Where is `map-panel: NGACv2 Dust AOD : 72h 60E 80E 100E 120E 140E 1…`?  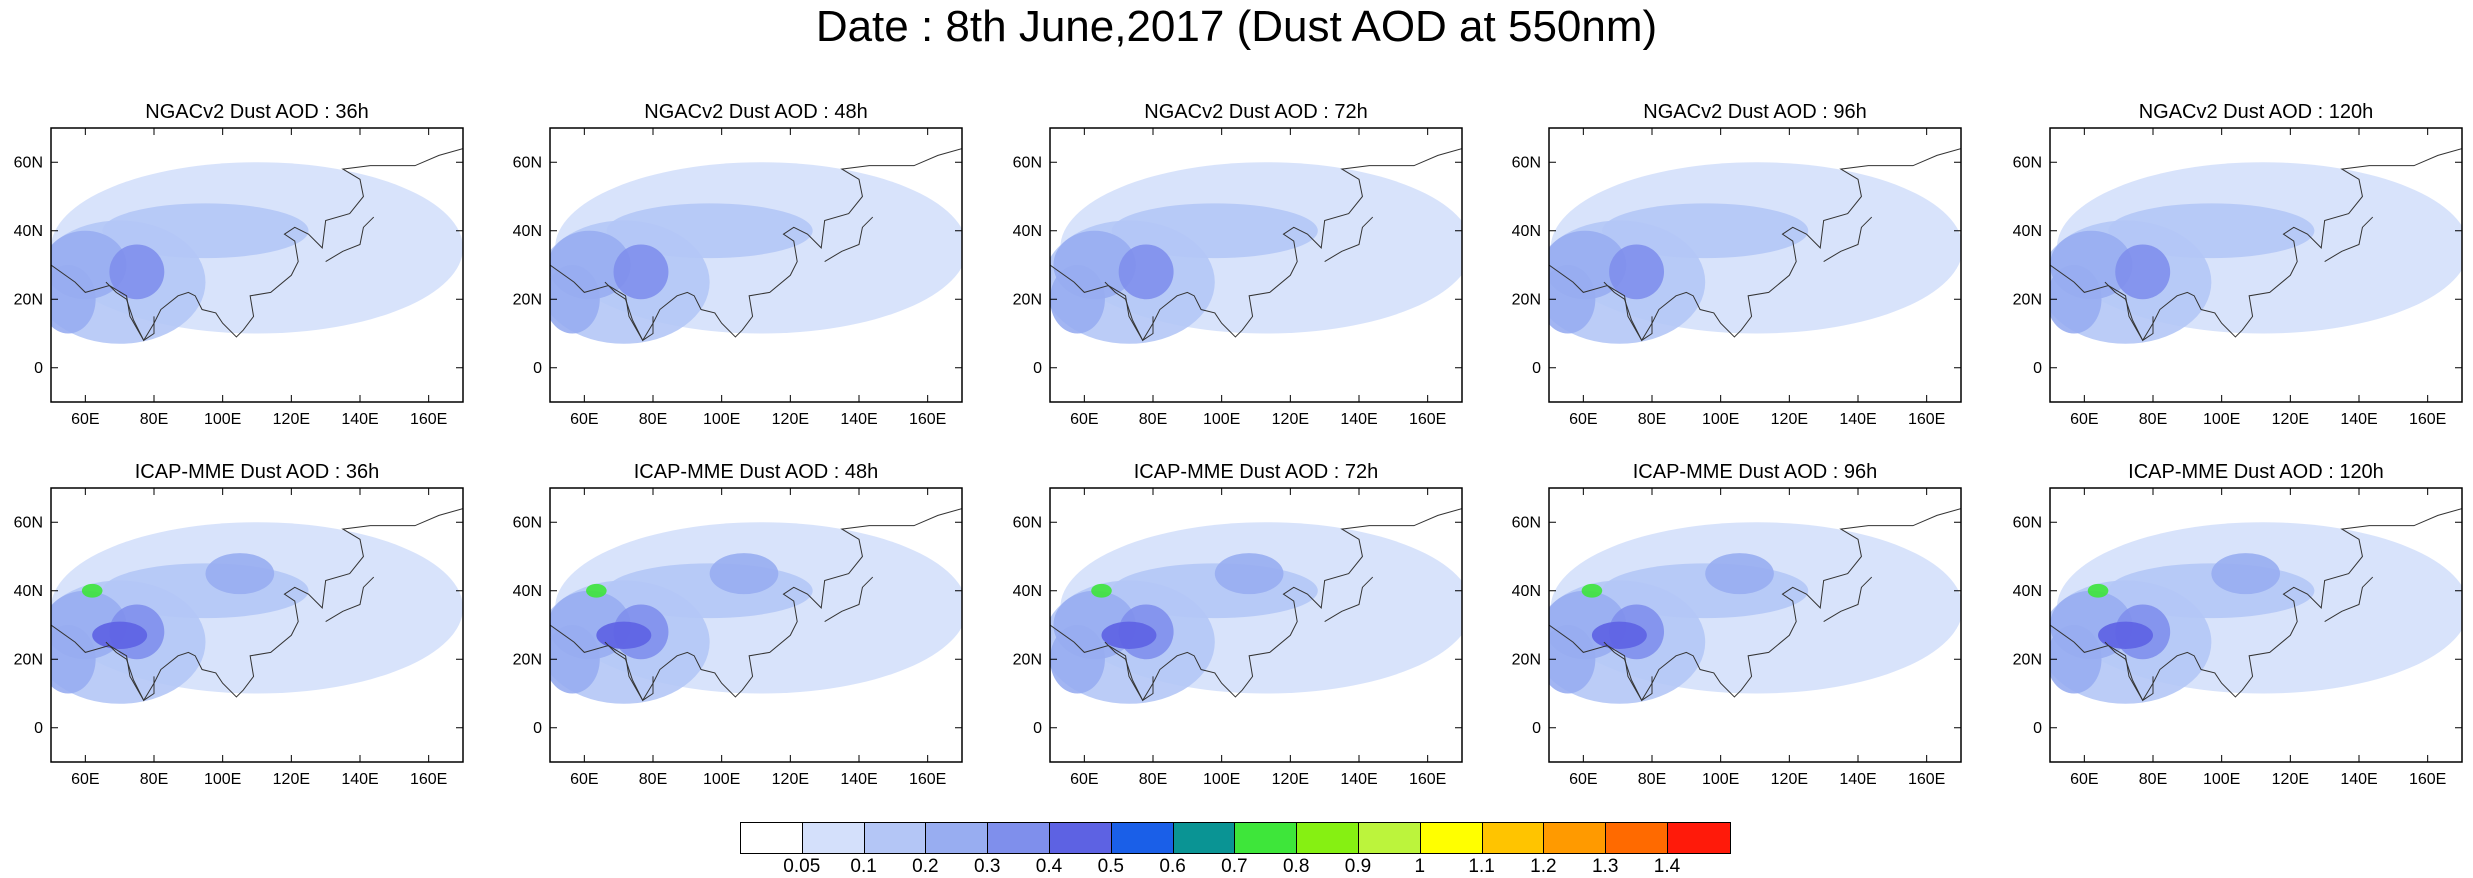 map-panel: NGACv2 Dust AOD : 72h 60E 80E 100E 120E 140E 1… is located at coordinates (1238, 264).